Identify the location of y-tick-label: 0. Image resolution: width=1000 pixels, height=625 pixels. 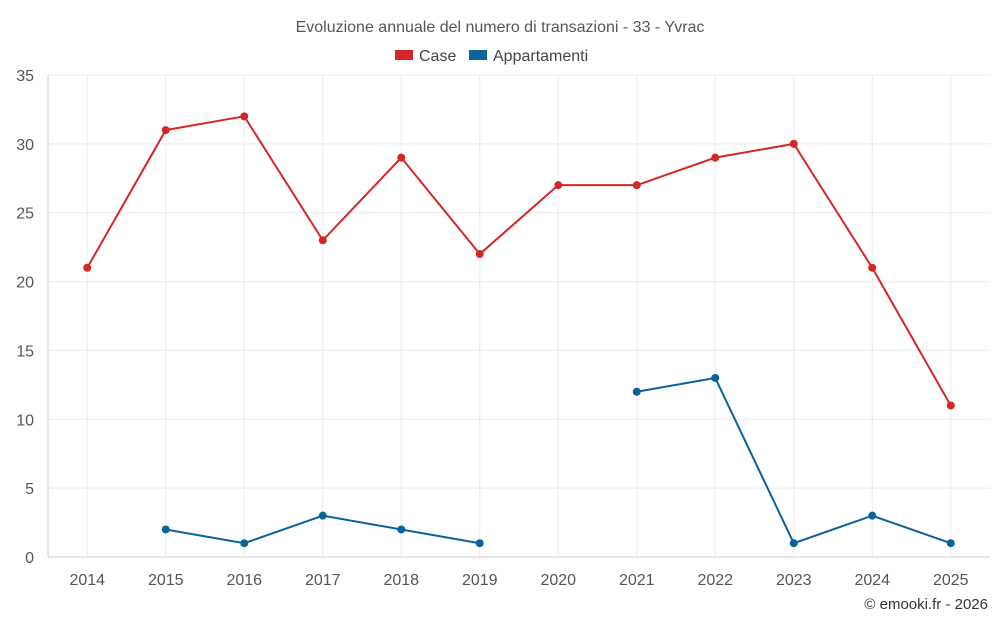
(29, 558).